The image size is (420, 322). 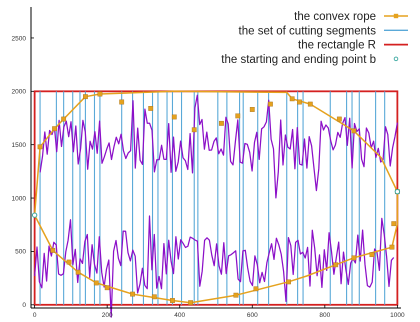 I want to click on x-tick-label-4: 800, so click(x=324, y=315).